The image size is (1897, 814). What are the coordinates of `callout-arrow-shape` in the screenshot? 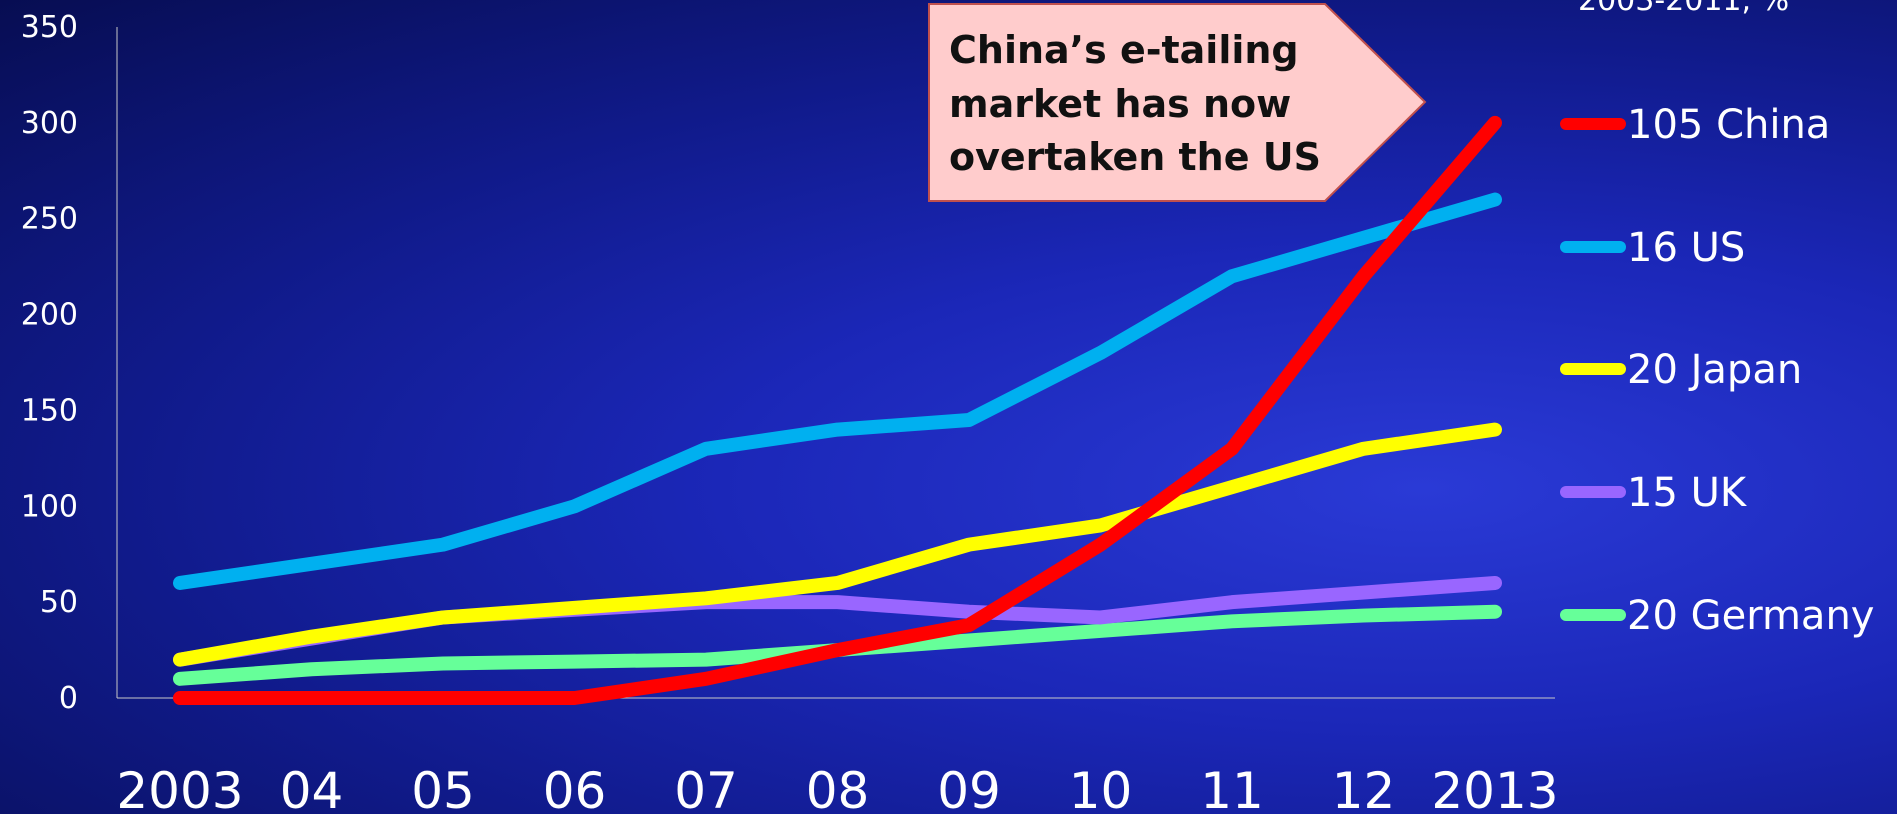 It's located at (1177, 102).